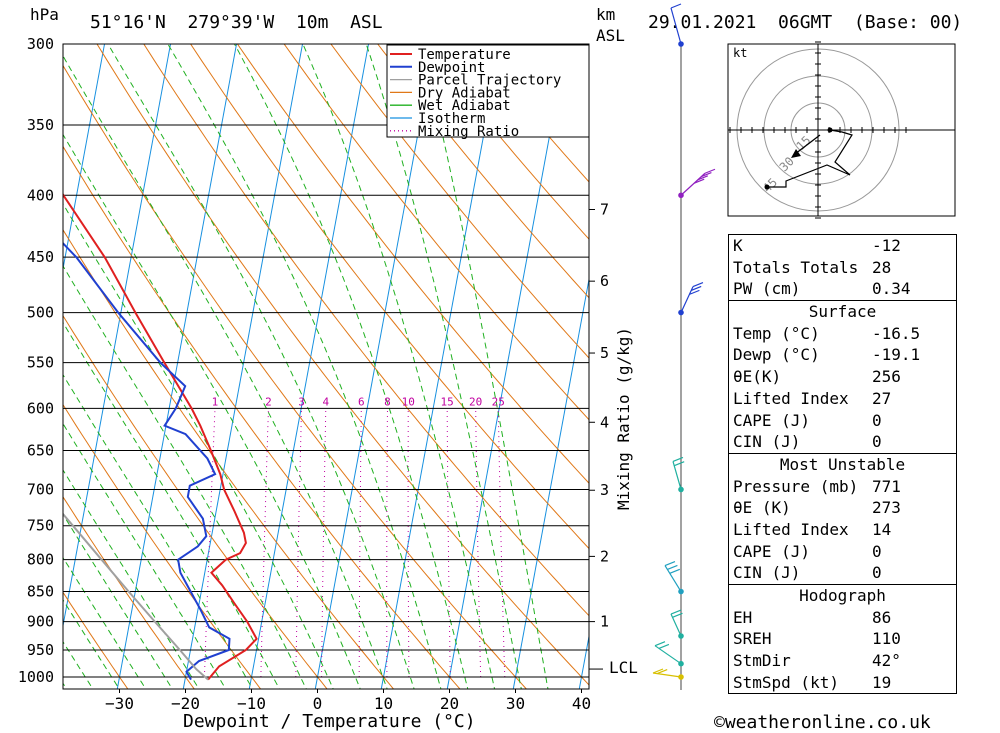 This screenshot has width=1000, height=733. What do you see at coordinates (451, 119) in the screenshot?
I see `legend-label: Isotherm` at bounding box center [451, 119].